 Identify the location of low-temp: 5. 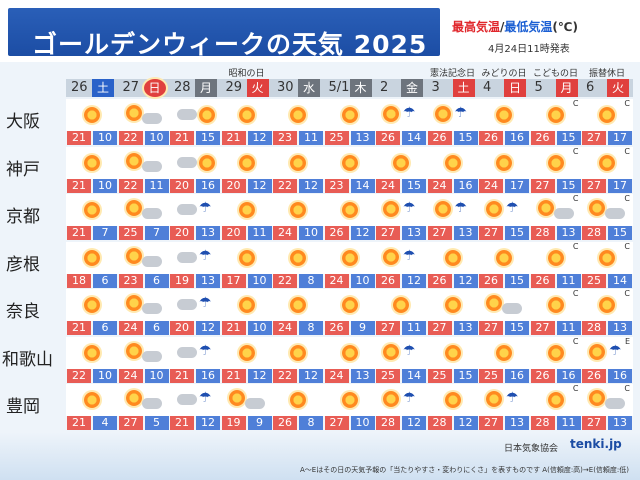
(156, 423).